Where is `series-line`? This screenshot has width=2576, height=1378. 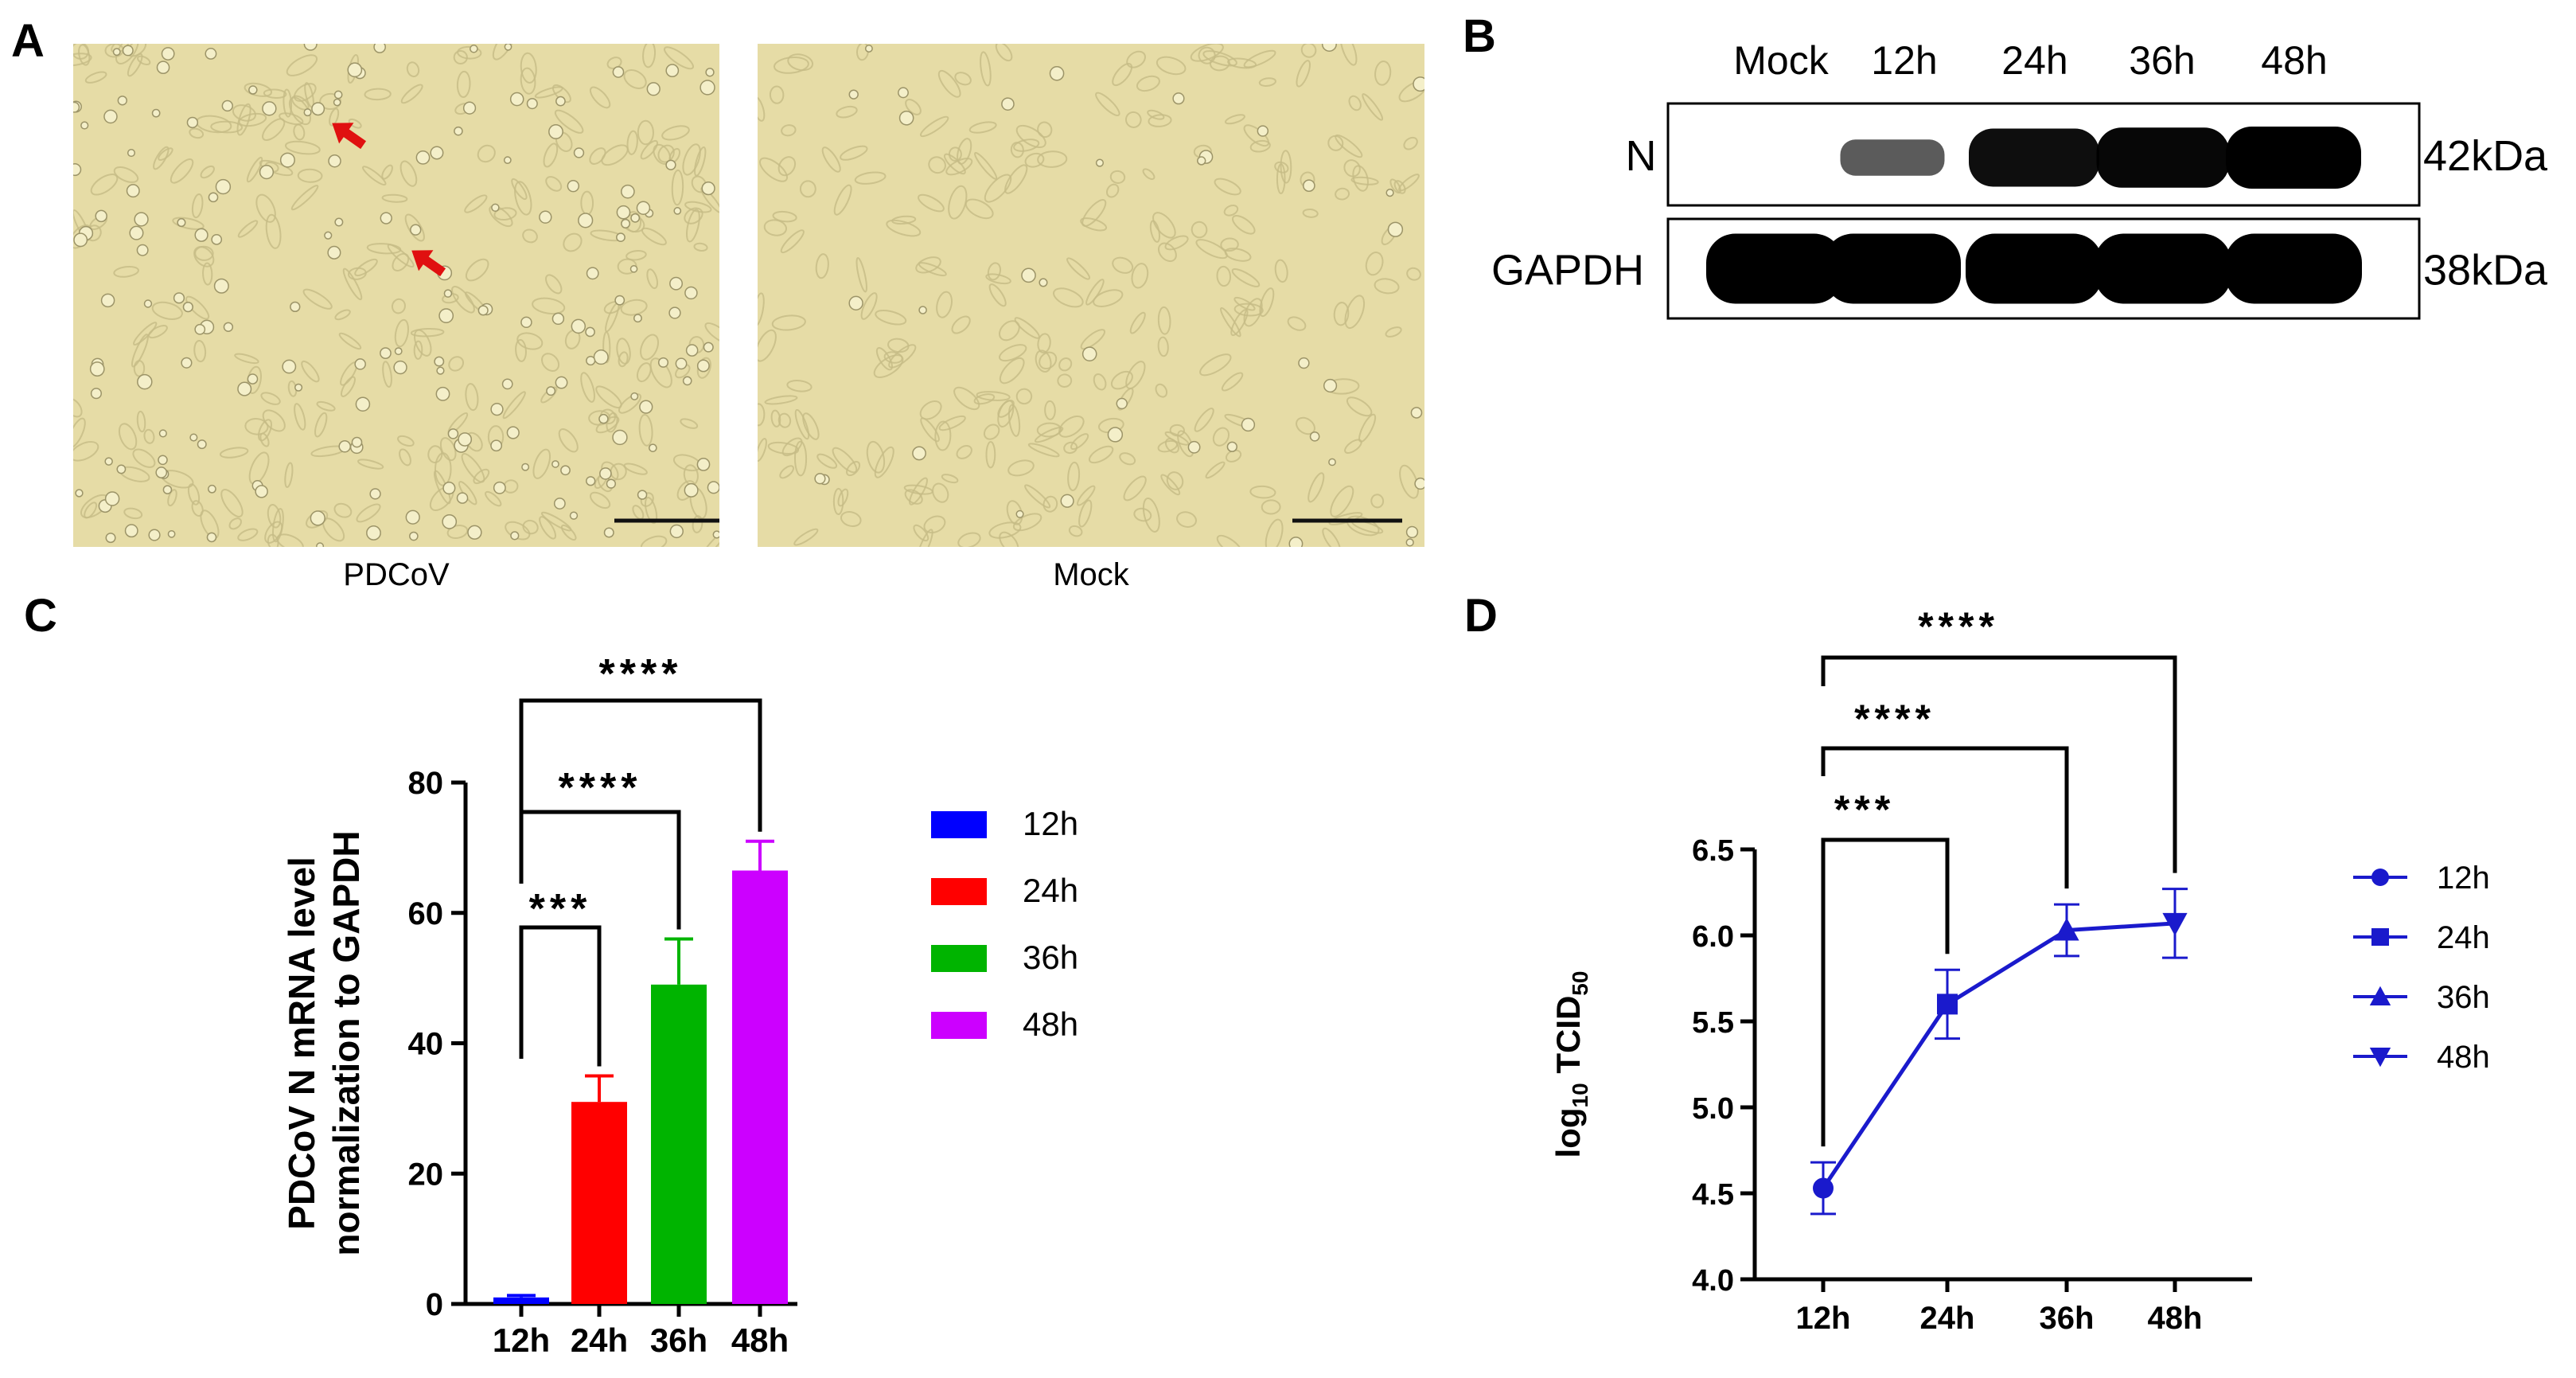
series-line is located at coordinates (1998, 1055).